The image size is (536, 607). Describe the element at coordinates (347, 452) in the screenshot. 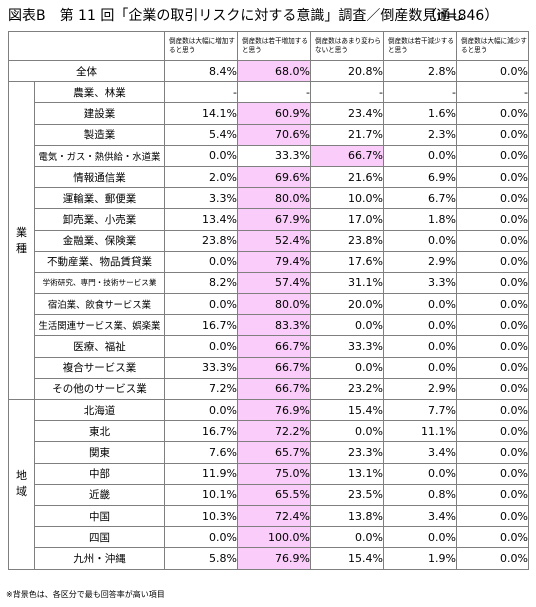

I see `value-cell: 23.3%` at that location.